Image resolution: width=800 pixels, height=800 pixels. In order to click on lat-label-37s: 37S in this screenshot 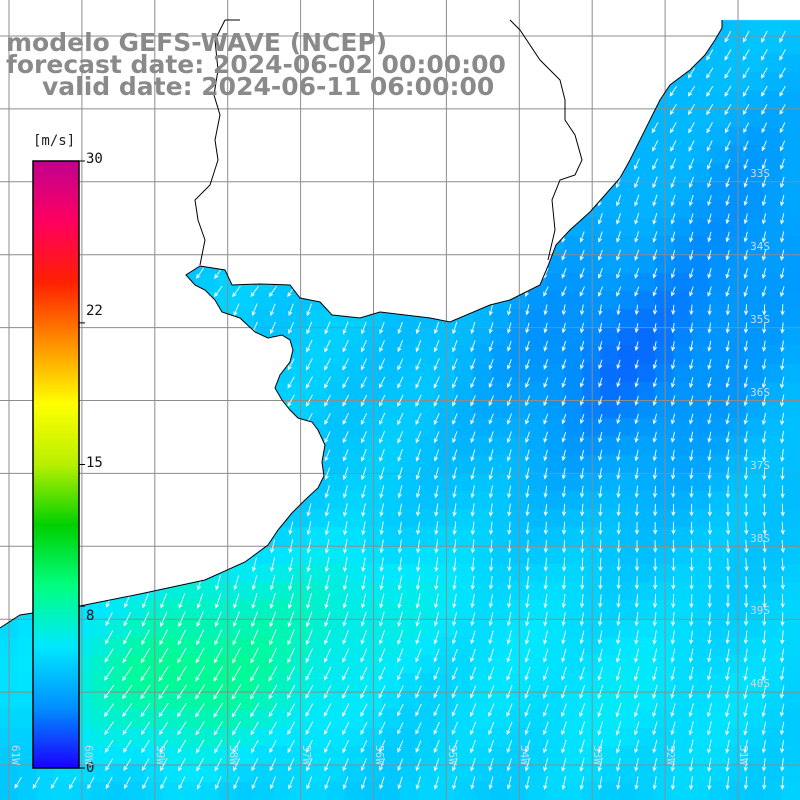, I will do `click(760, 465)`.